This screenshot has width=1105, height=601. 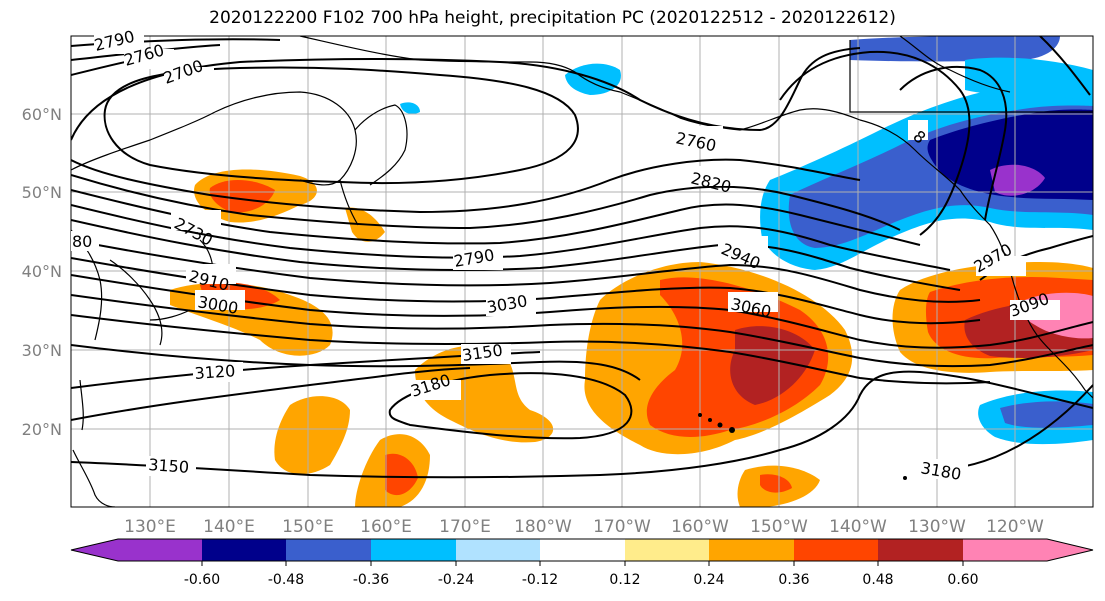 I want to click on lon-label-120w: 120°W, so click(x=1015, y=527).